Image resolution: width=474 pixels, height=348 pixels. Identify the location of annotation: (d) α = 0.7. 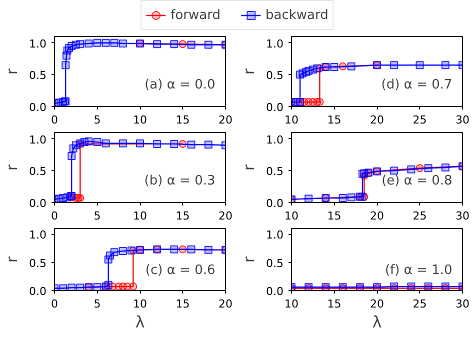
(416, 85).